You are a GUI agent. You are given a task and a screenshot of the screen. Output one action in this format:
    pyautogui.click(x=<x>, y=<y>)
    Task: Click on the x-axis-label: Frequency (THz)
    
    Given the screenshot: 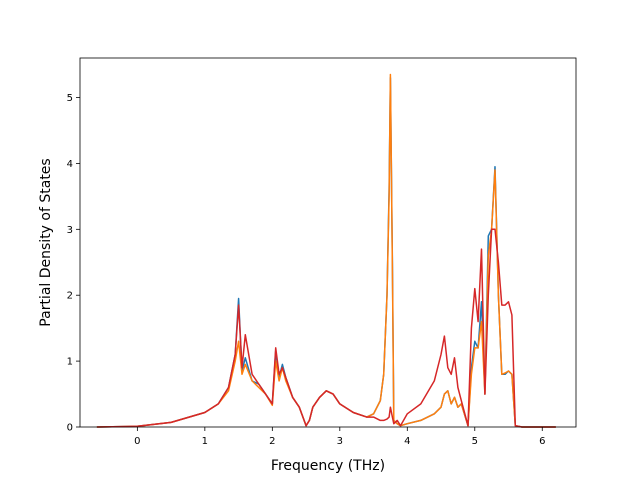 What is the action you would take?
    pyautogui.click(x=328, y=466)
    